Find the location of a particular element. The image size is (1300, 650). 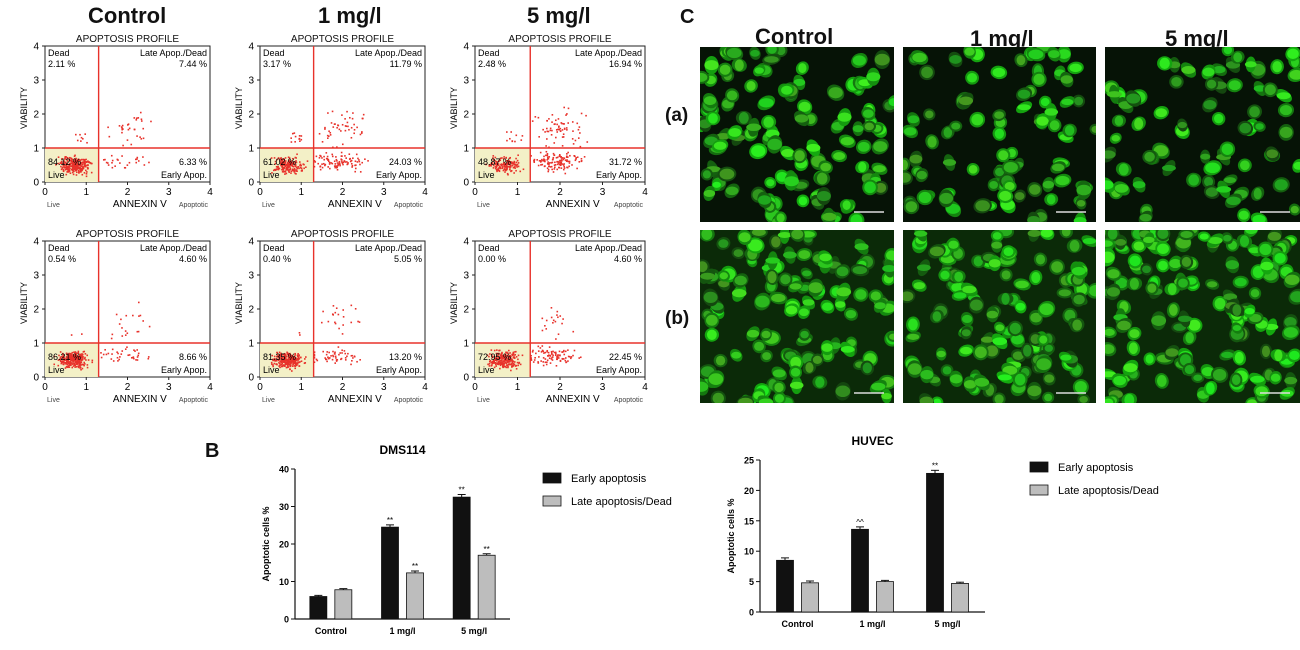

micro-header-5mg: 5 mg/l is located at coordinates (1197, 38).